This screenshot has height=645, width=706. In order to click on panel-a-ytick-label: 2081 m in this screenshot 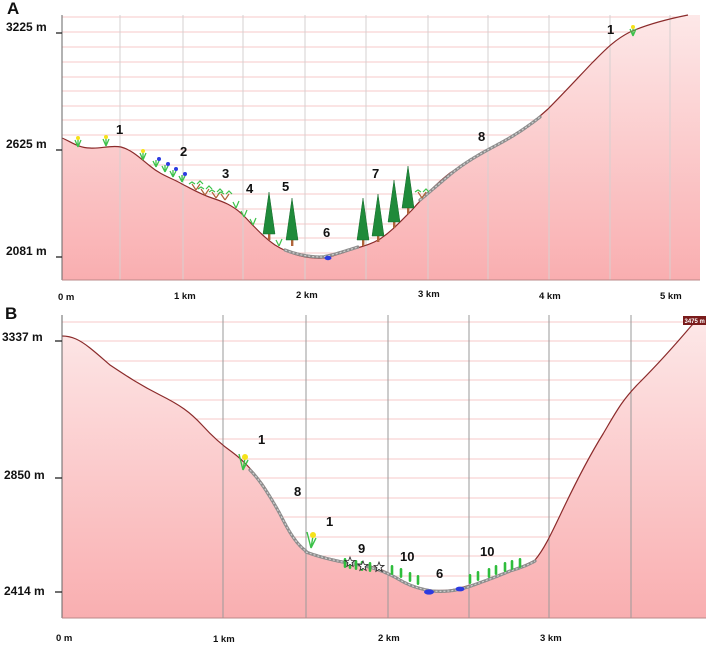, I will do `click(26, 251)`.